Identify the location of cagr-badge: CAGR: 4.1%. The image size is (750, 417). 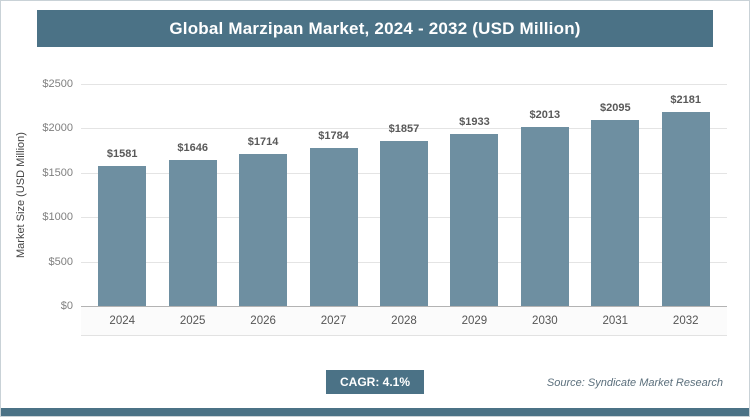
(375, 382).